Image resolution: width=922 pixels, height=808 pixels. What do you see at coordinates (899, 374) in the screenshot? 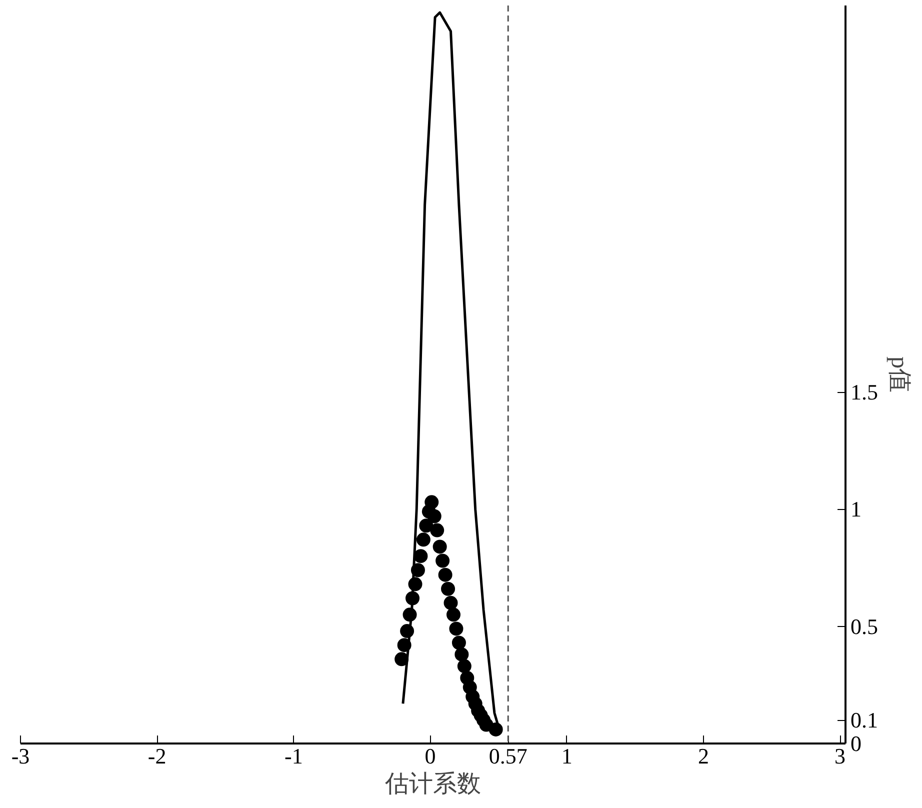
I see `y-axis-title: p值` at bounding box center [899, 374].